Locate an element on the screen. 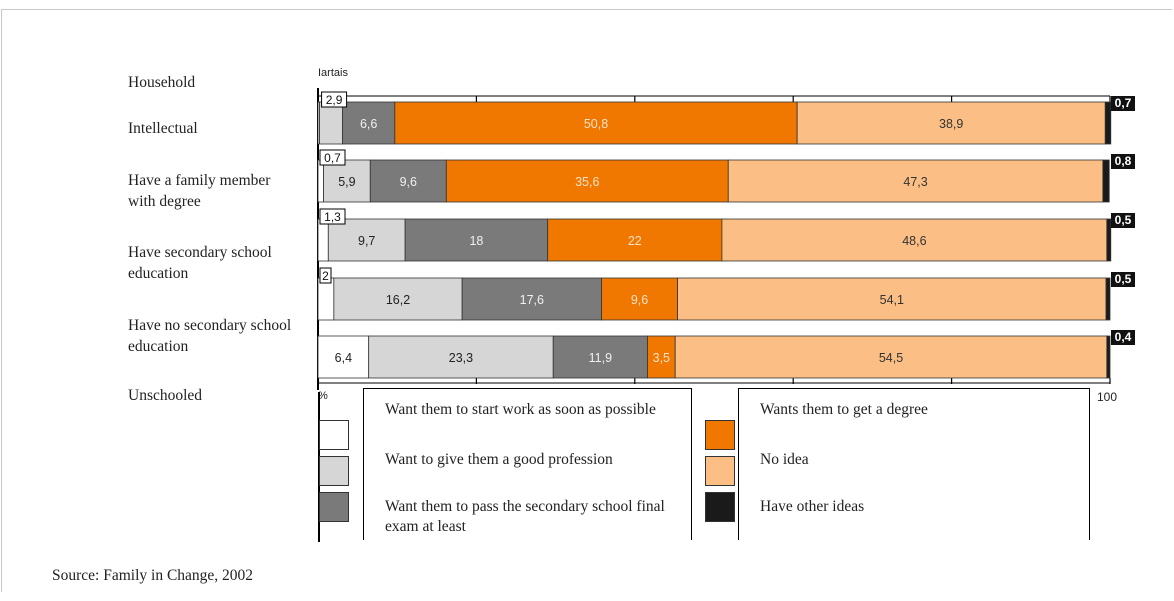 The width and height of the screenshot is (1174, 601). data-label-2-2: 5,9 is located at coordinates (346, 182).